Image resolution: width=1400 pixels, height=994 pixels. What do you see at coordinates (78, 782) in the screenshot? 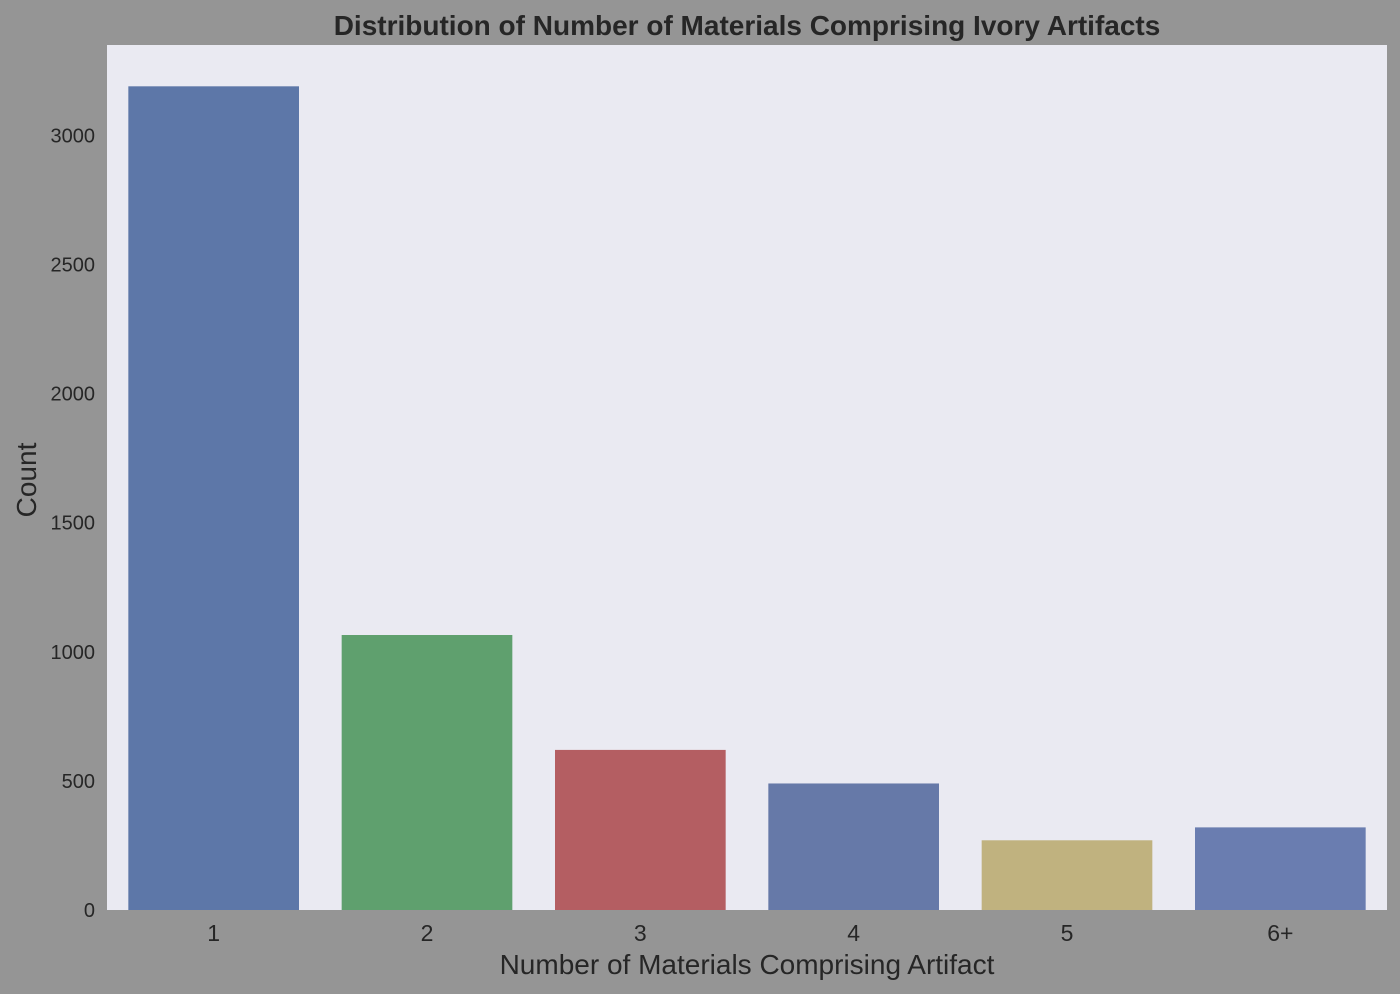
I see `y-tick-label: 500` at bounding box center [78, 782].